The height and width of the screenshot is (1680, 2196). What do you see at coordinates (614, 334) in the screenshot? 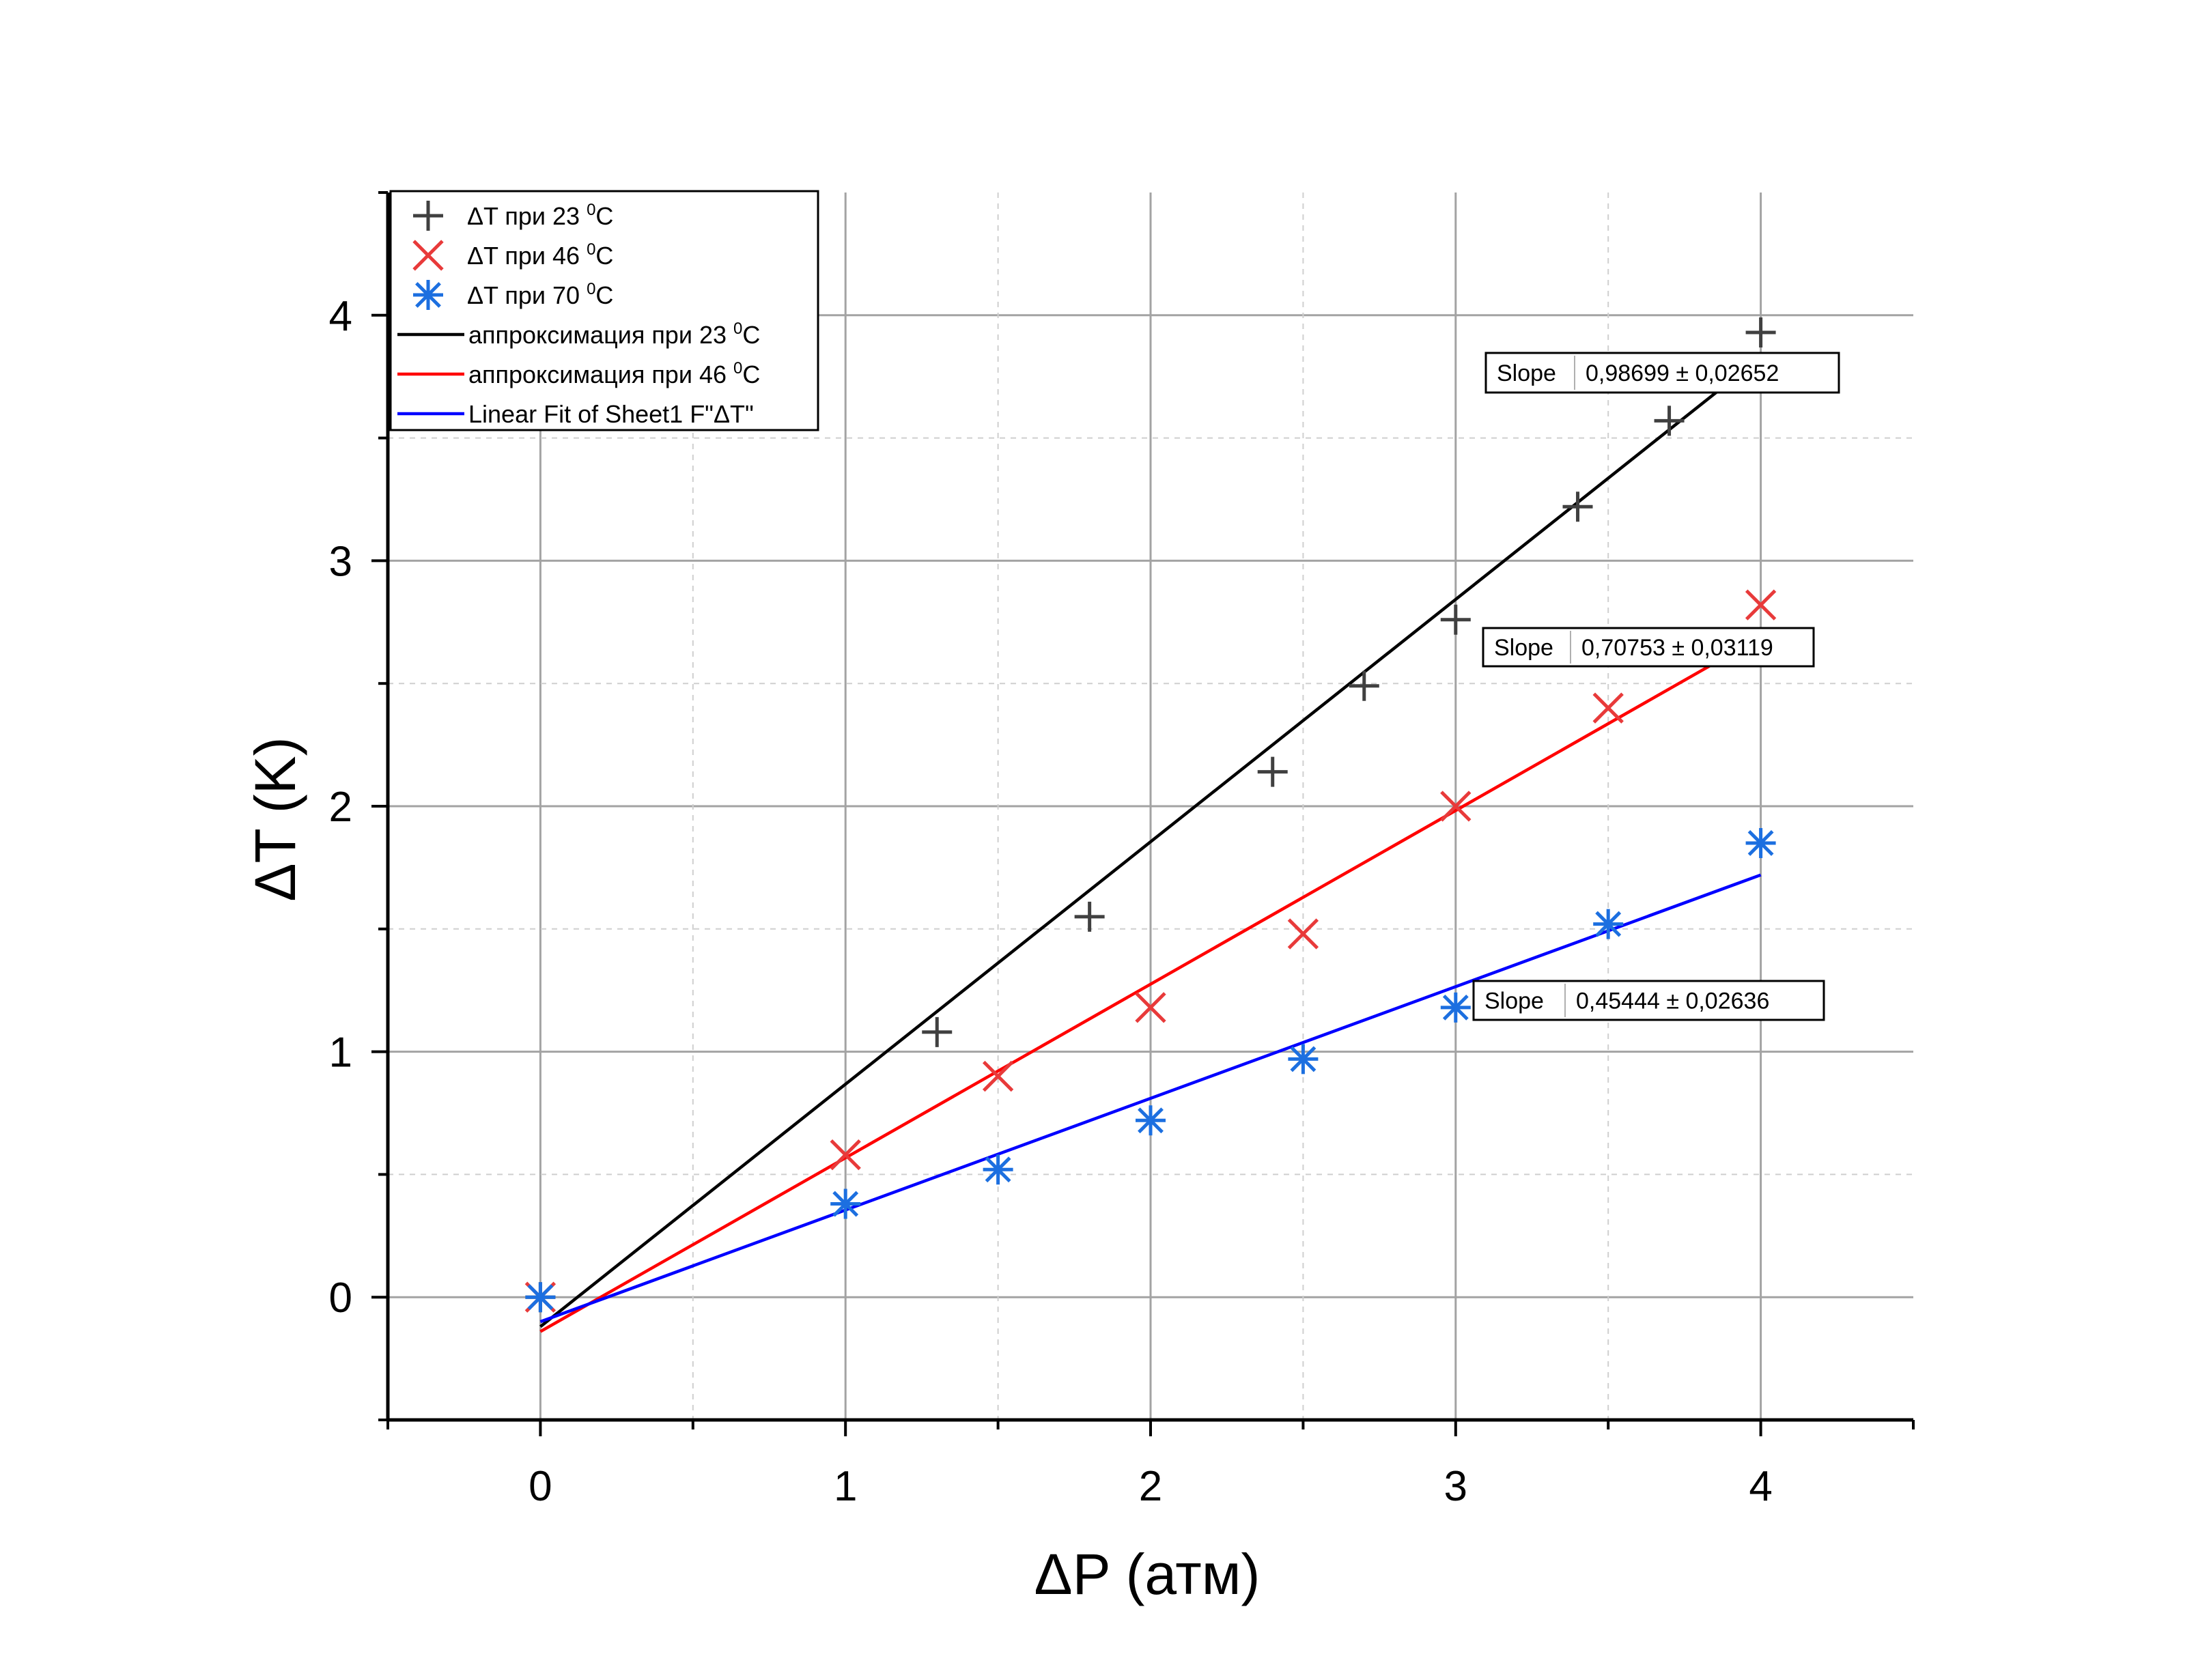
I see `legend-label: аппроксимация при 23 0C` at bounding box center [614, 334].